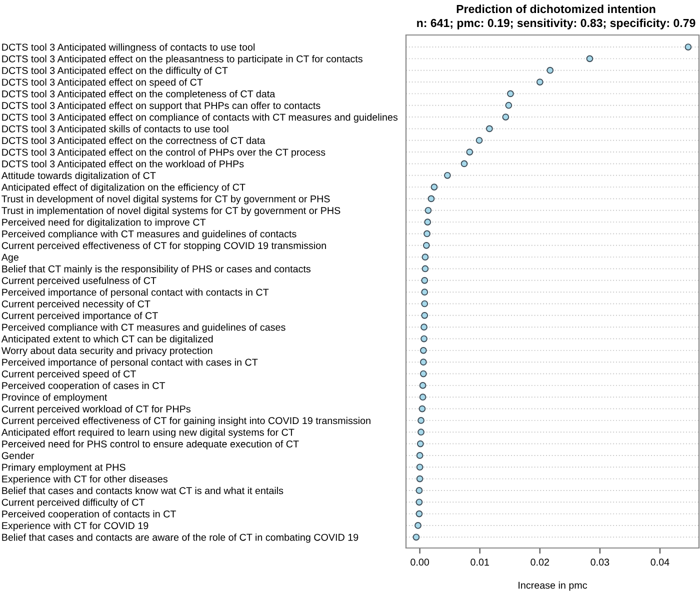  Describe the element at coordinates (556, 24) in the screenshot. I see `chart-subtitle: n: 641; pmc: 0.19; sensitivity: 0.83; specificity: 0.79` at that location.